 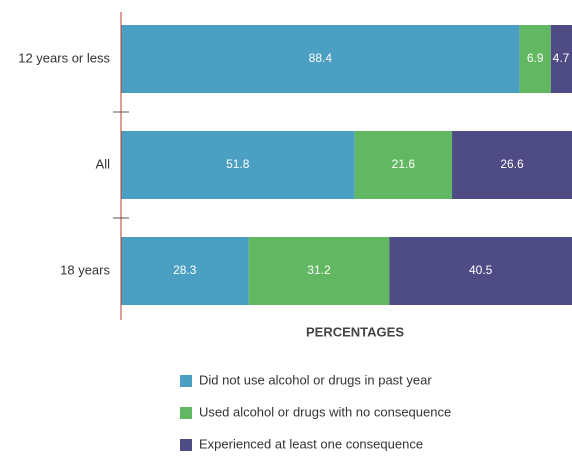 I want to click on data-label: 28.3, so click(x=185, y=270).